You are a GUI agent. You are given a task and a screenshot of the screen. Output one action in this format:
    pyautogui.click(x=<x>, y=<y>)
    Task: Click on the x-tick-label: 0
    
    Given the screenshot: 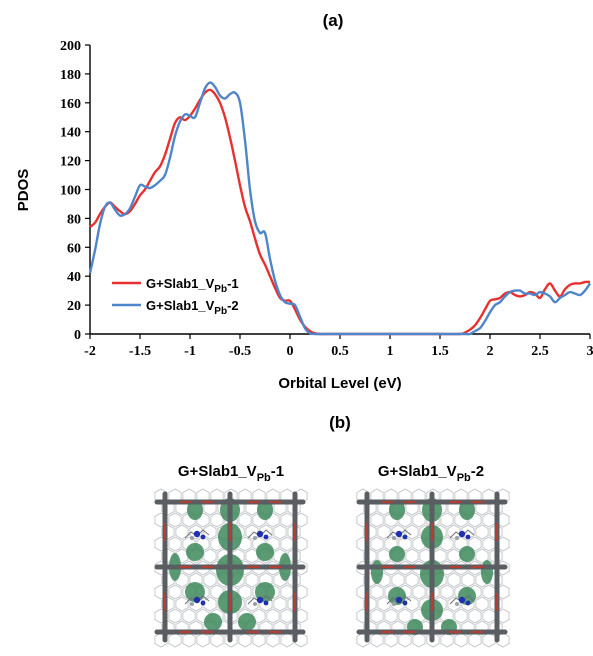 What is the action you would take?
    pyautogui.click(x=290, y=351)
    